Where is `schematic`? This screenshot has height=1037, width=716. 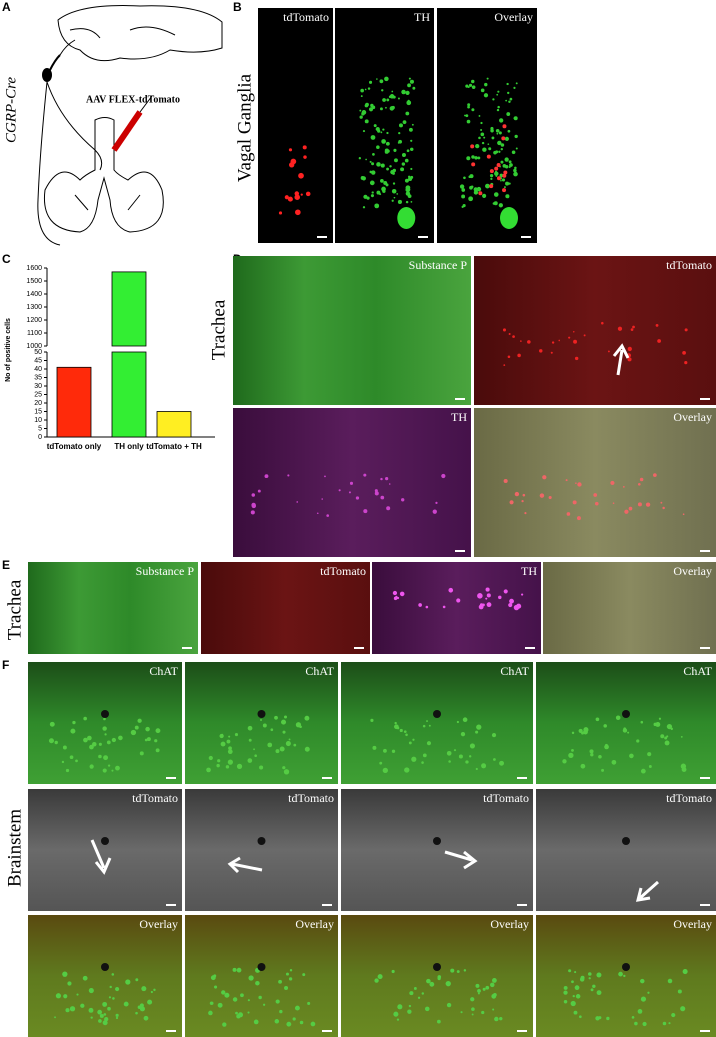 schematic is located at coordinates (130, 125).